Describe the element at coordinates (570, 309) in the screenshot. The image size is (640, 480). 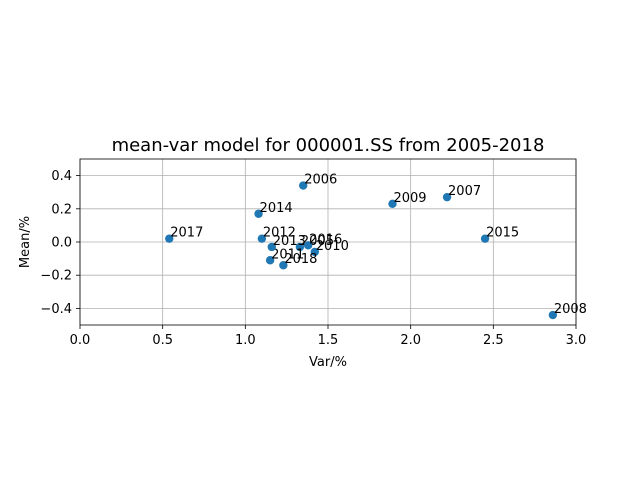
I see `point-label: 2008` at that location.